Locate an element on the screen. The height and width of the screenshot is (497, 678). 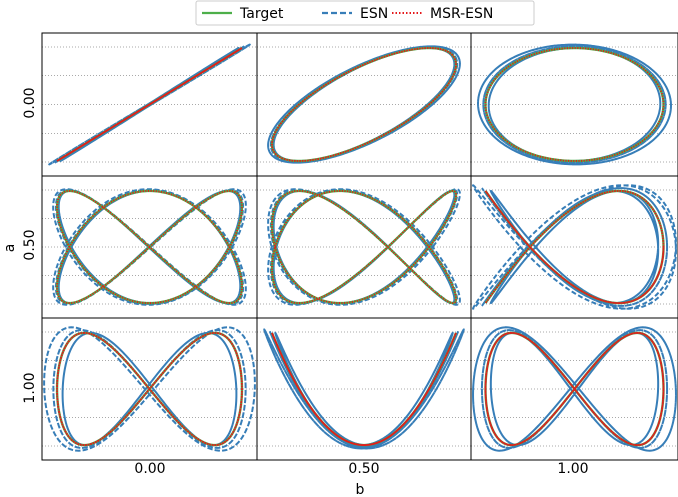
col-label-0: 0.00 is located at coordinates (149, 469).